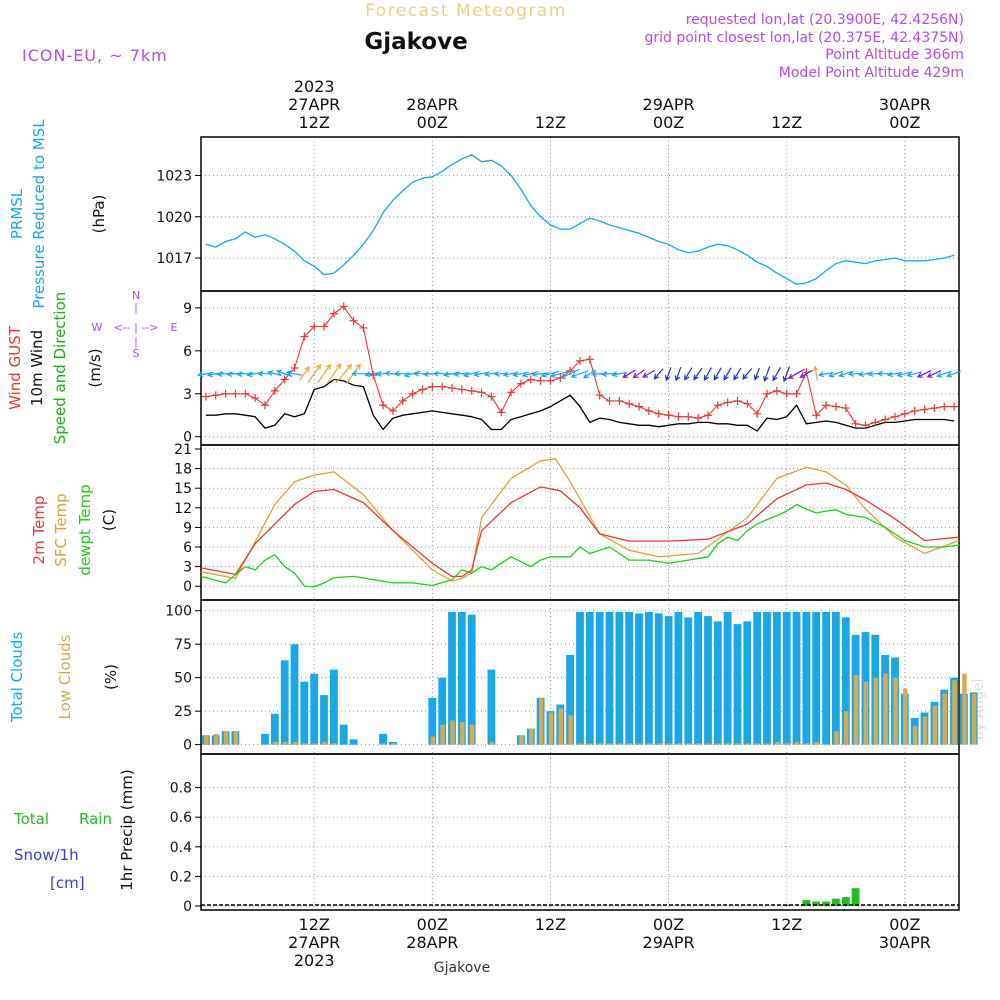 This screenshot has width=1000, height=1000. What do you see at coordinates (806, 903) in the screenshot?
I see `rain-bar` at bounding box center [806, 903].